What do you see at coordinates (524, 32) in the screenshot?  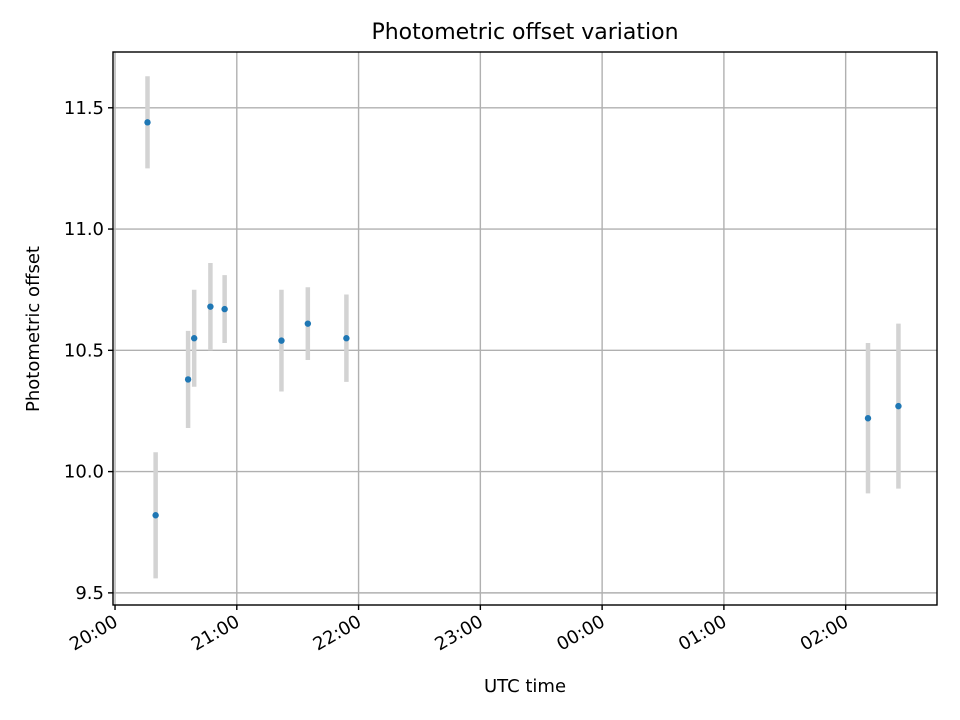 I see `chart-title: Photometric offset variation` at bounding box center [524, 32].